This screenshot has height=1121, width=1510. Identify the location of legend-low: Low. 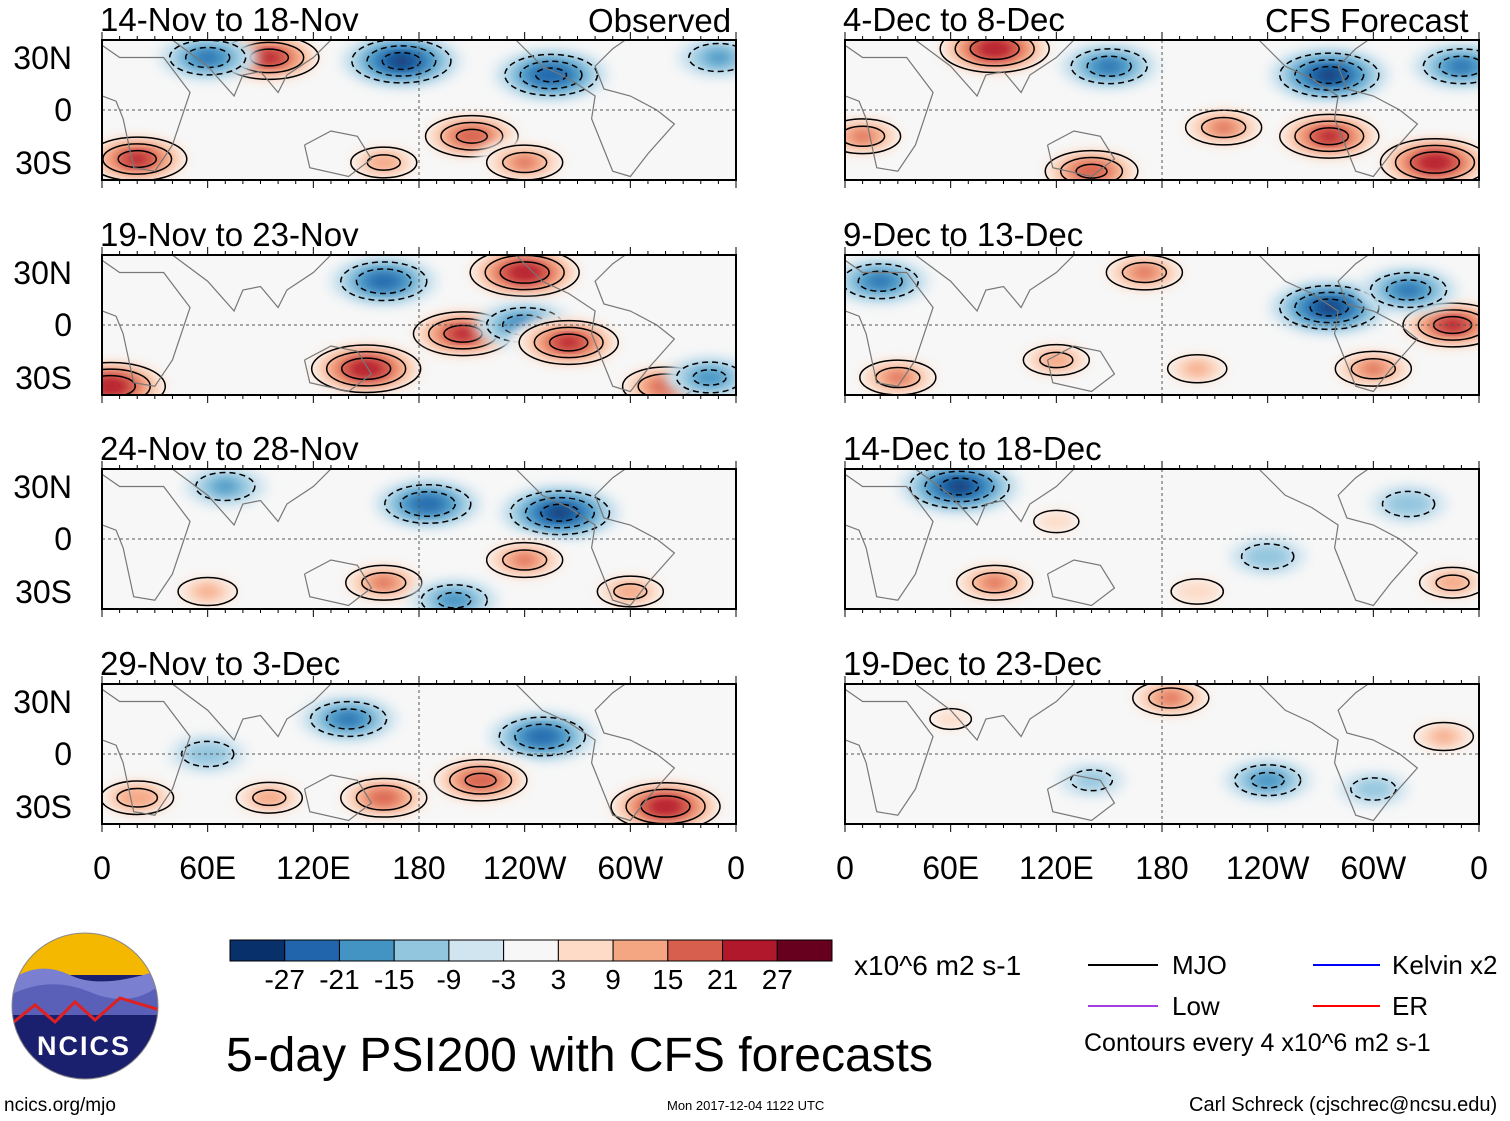
(1196, 1006).